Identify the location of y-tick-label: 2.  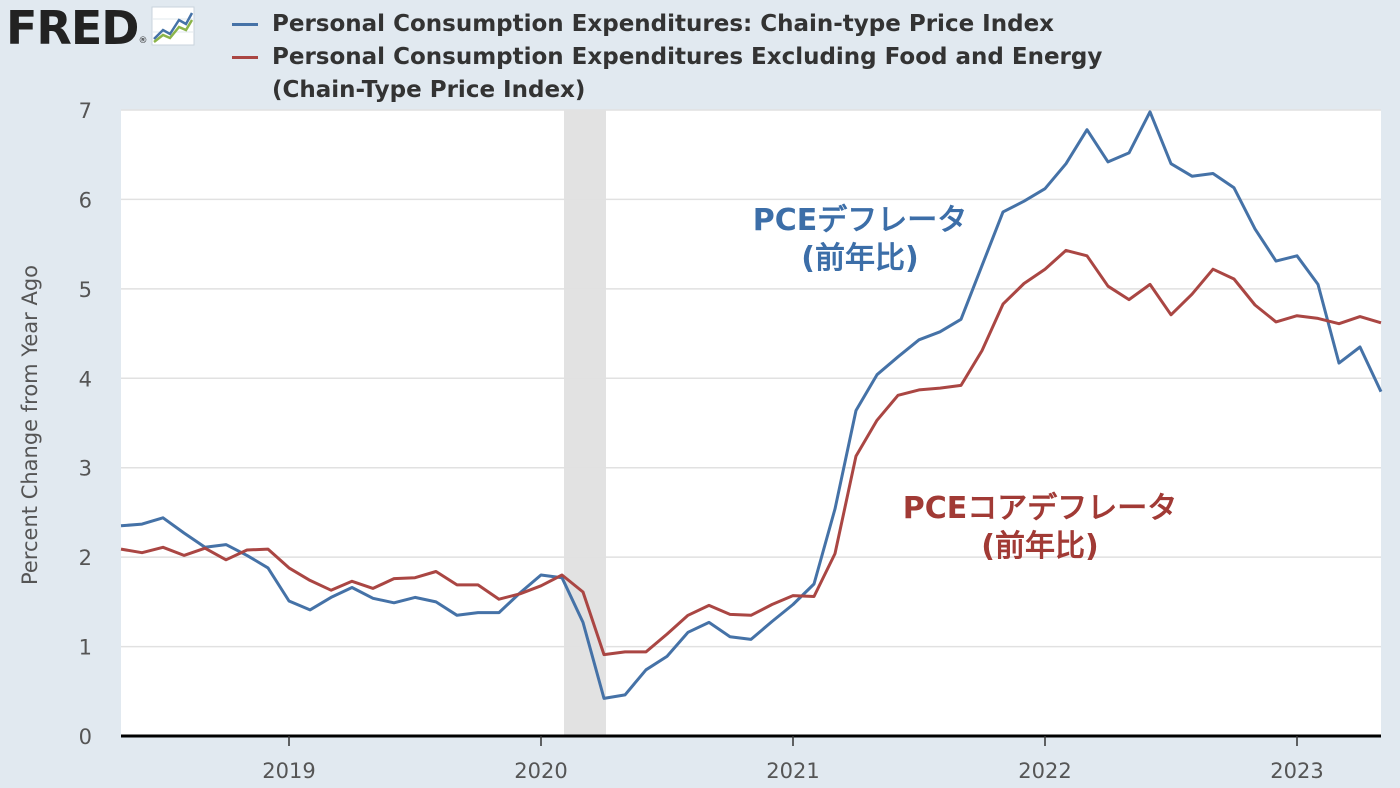
(85, 558).